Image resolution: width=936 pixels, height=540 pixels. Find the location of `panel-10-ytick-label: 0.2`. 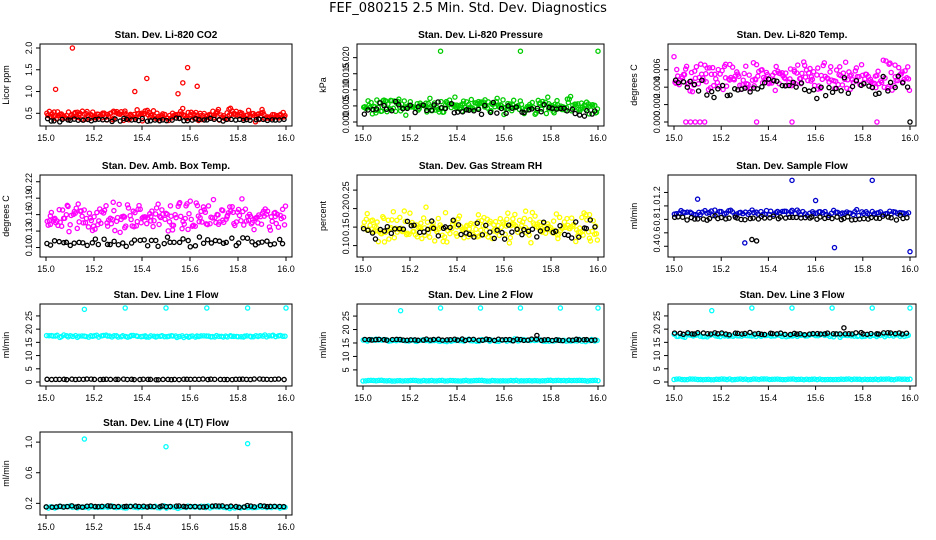

panel-10-ytick-label: 0.2 is located at coordinates (29, 503).